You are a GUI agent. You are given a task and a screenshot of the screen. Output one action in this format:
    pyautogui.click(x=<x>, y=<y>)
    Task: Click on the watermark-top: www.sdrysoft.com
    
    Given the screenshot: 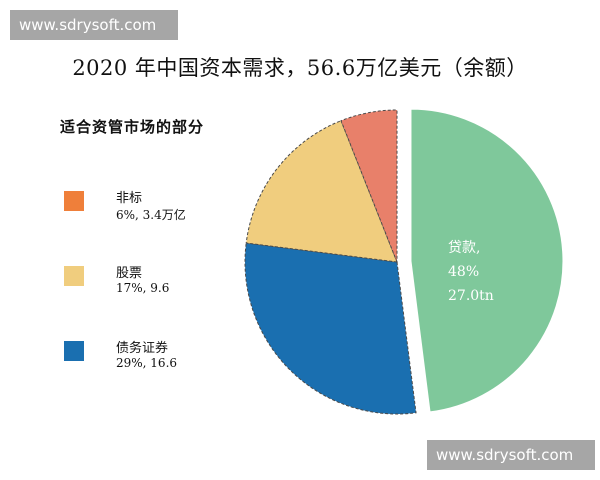 What is the action you would take?
    pyautogui.click(x=94, y=25)
    